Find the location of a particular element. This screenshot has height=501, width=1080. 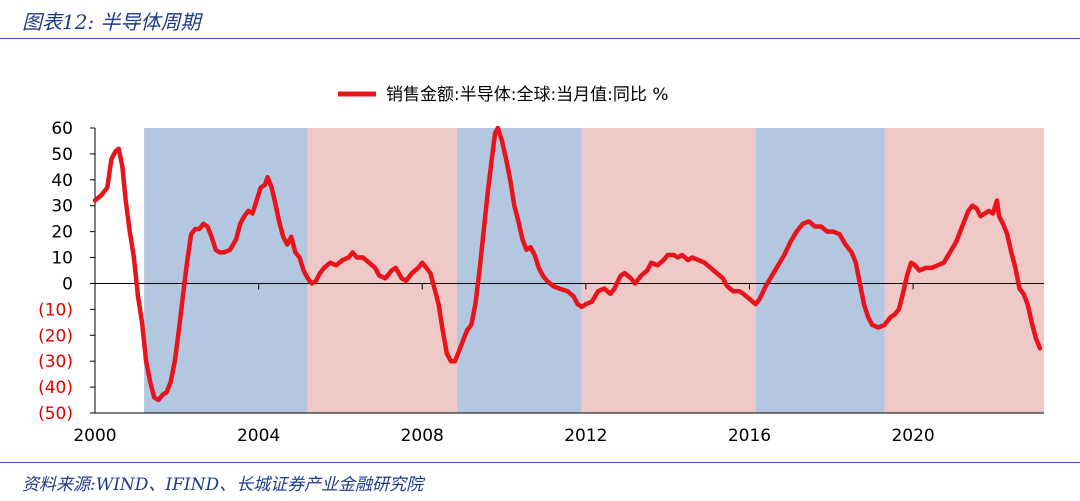

y-tick-label: (40) is located at coordinates (55, 388).